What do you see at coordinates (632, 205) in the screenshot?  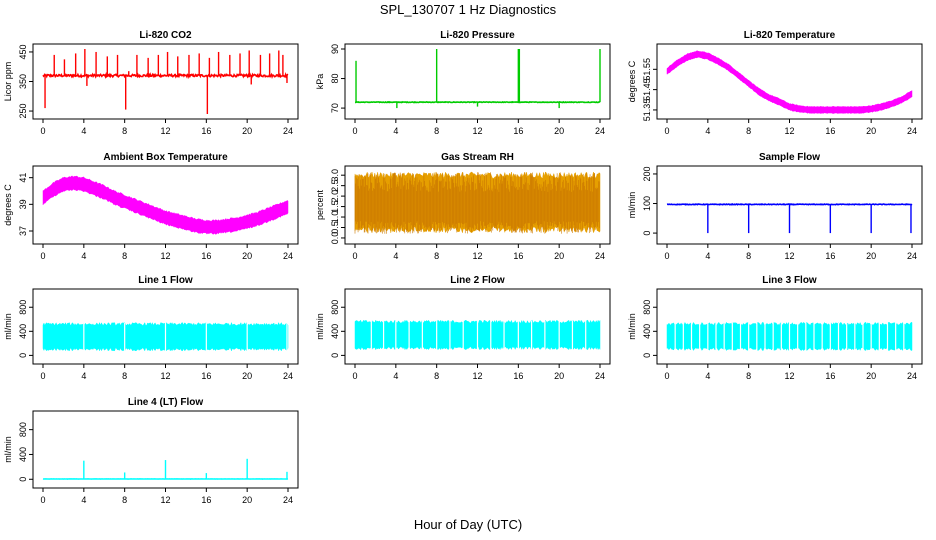 I see `y-axis-label: ml/min` at bounding box center [632, 205].